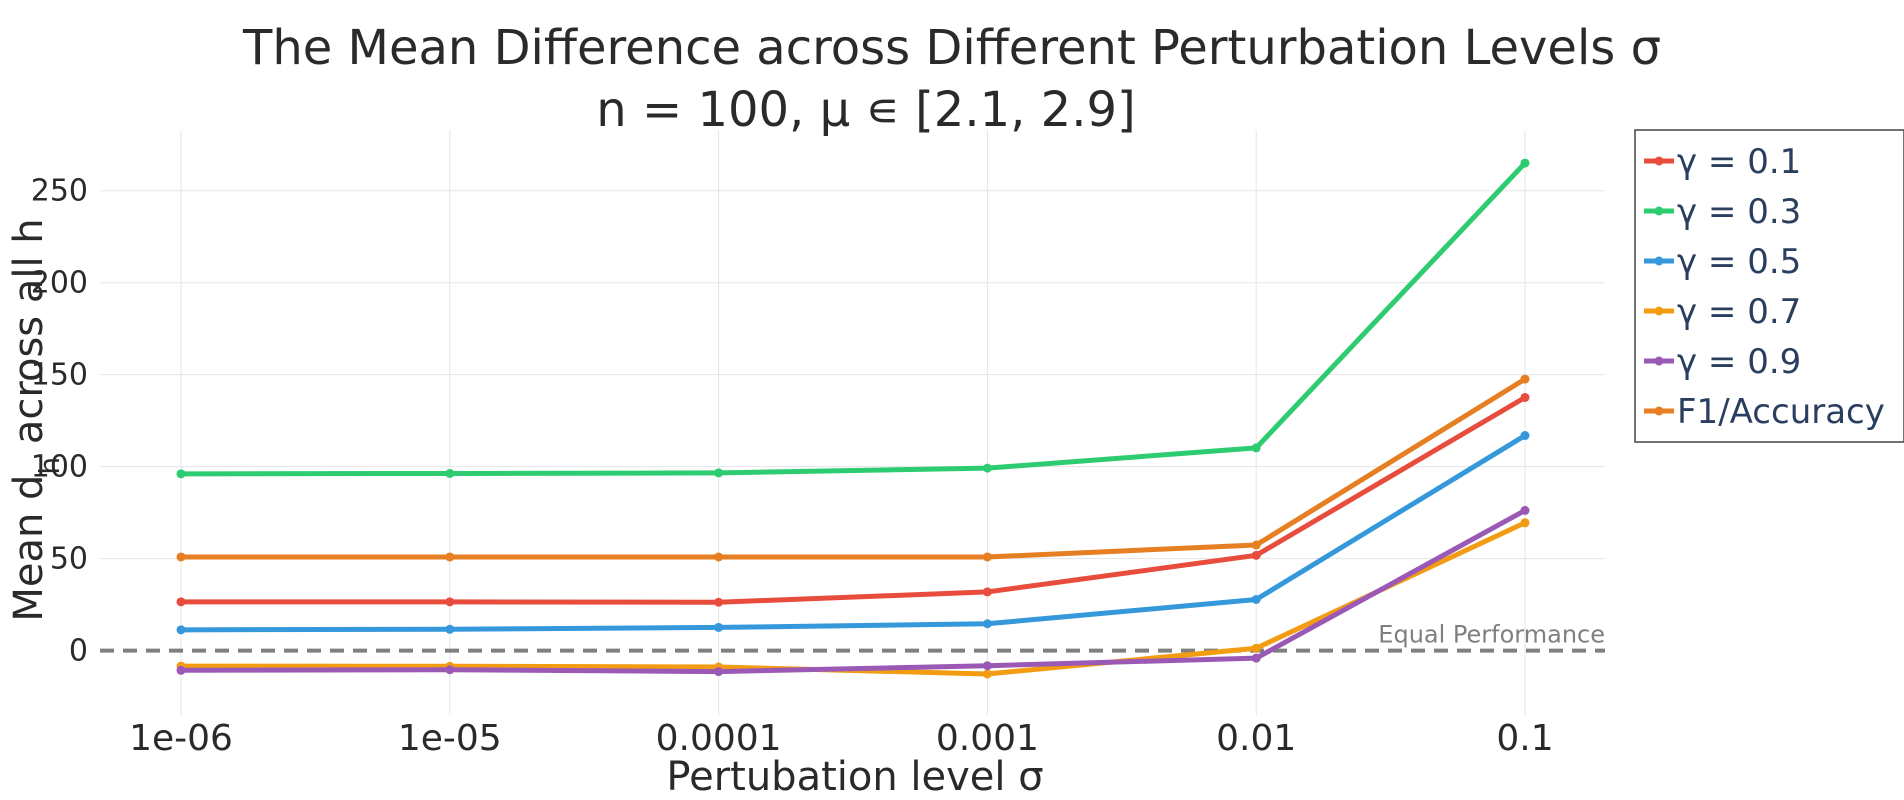 The width and height of the screenshot is (1904, 800). I want to click on x-axis-title: Pertubation level σ, so click(854, 777).